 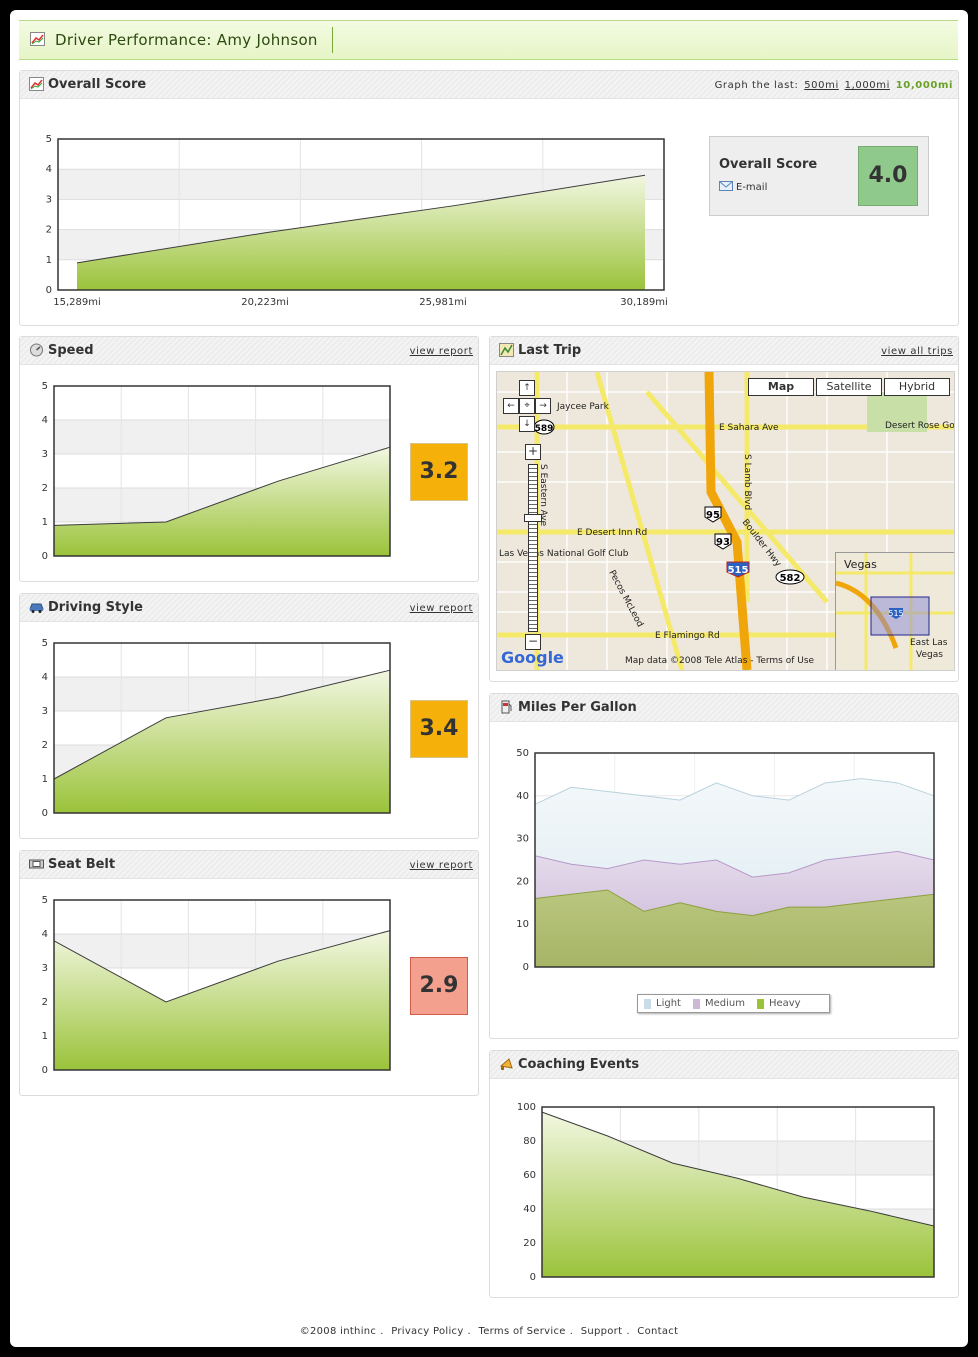 I want to click on view-all-trips-link: view all trips, so click(x=917, y=351).